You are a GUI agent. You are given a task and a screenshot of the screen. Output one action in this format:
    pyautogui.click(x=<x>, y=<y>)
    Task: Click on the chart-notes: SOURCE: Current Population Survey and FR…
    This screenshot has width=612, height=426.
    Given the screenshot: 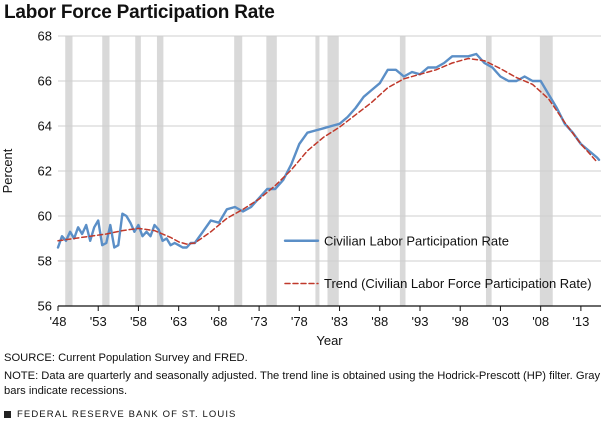 What is the action you would take?
    pyautogui.click(x=306, y=375)
    